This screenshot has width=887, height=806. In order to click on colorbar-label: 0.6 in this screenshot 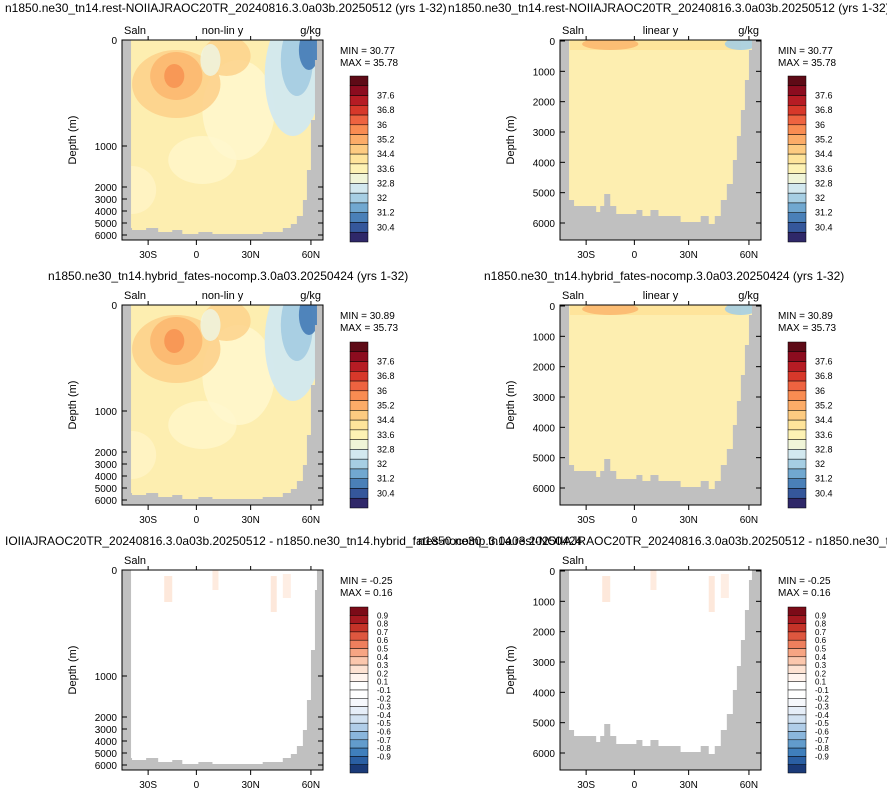, I will do `click(383, 640)`.